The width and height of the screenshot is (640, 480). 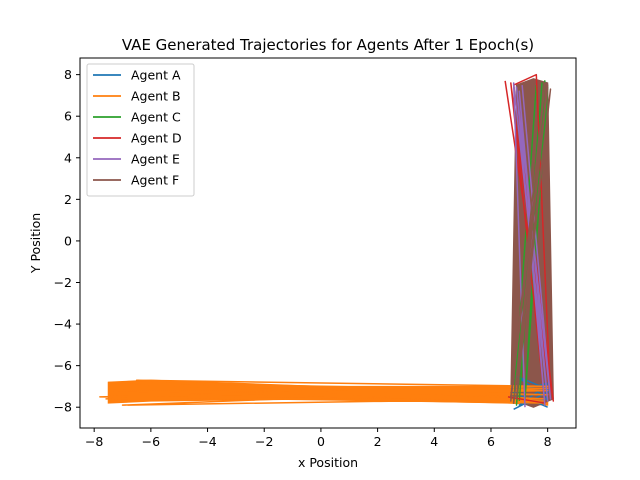 I want to click on x-tick-label: 4, so click(x=434, y=441).